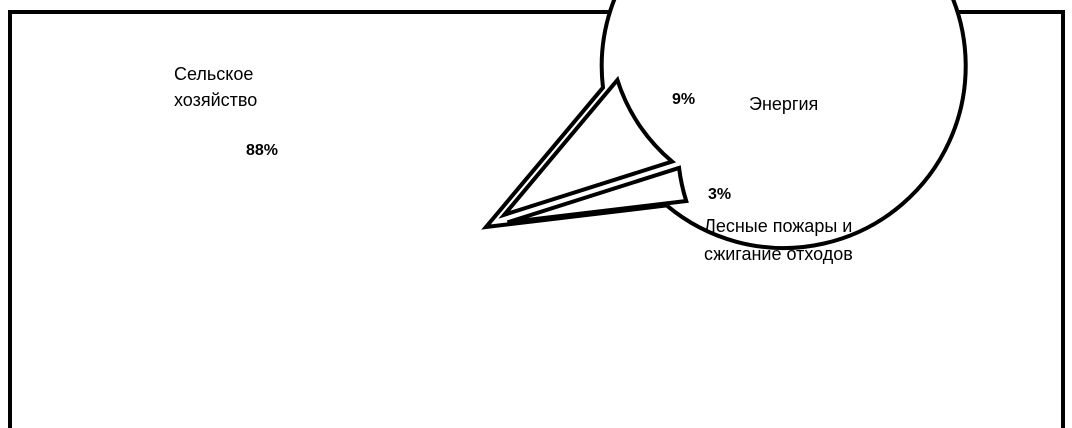 The width and height of the screenshot is (1072, 428). What do you see at coordinates (783, 104) in the screenshot?
I see `label-energy: Энергия` at bounding box center [783, 104].